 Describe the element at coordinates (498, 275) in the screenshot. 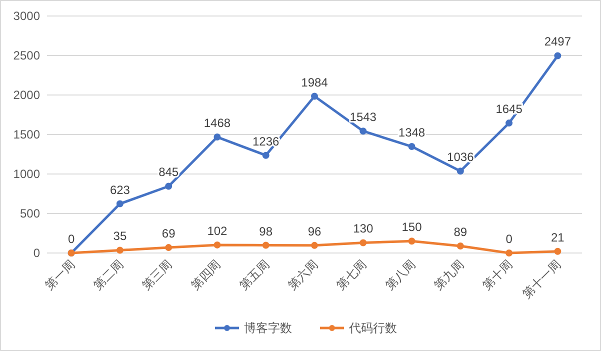

I see `x-tick-label: 第十周` at that location.